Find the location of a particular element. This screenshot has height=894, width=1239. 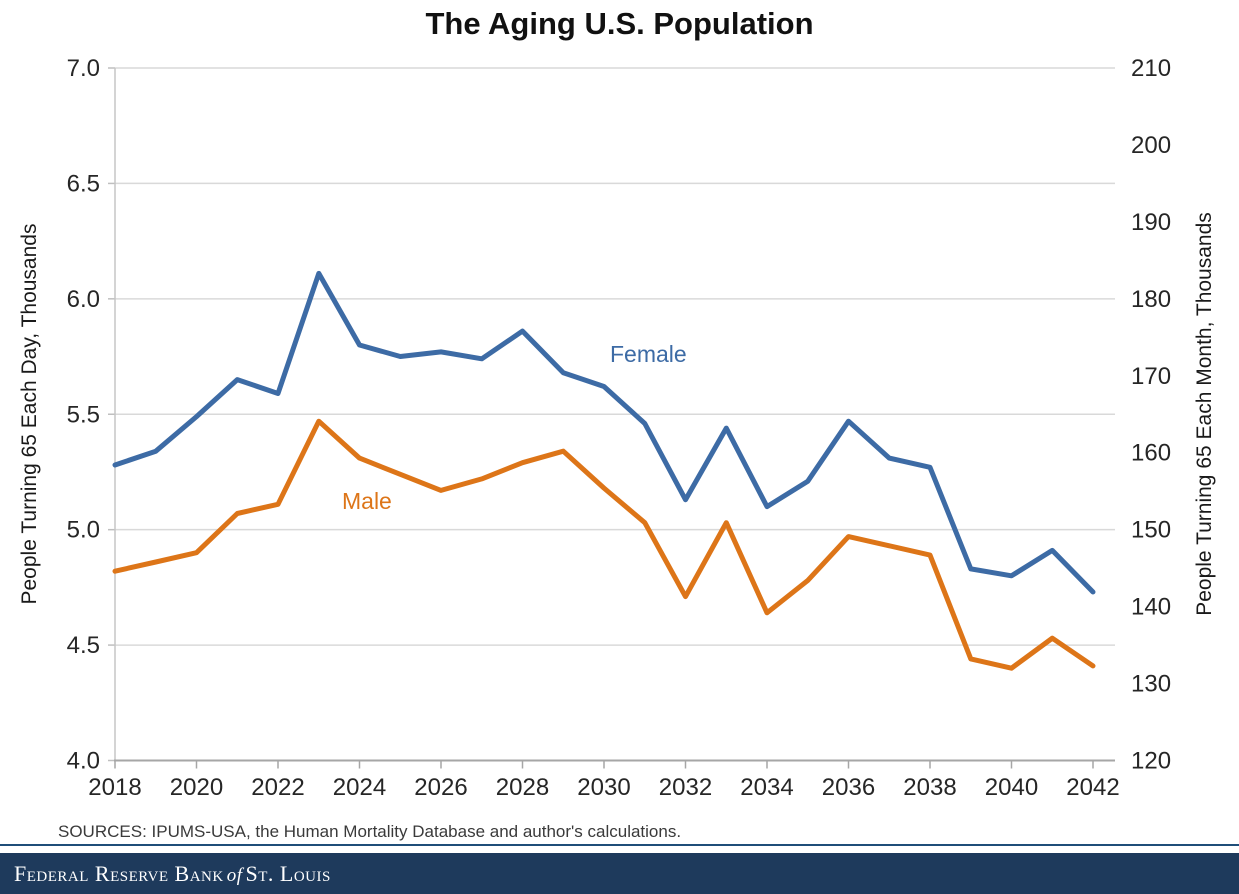

x-axis-tick-label: 2028 is located at coordinates (522, 787).